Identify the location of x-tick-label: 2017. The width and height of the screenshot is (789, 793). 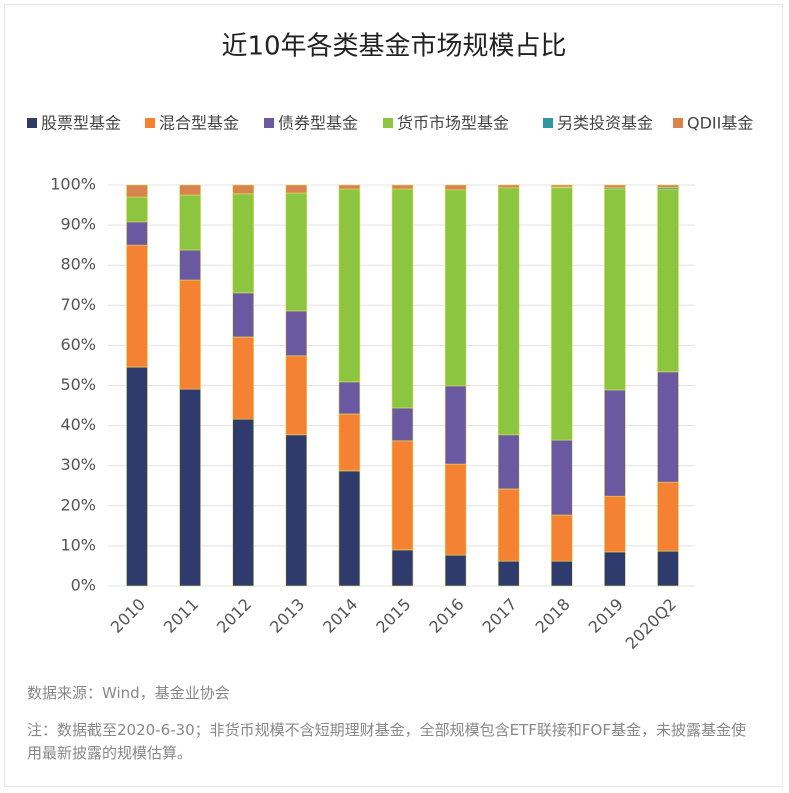
(499, 616).